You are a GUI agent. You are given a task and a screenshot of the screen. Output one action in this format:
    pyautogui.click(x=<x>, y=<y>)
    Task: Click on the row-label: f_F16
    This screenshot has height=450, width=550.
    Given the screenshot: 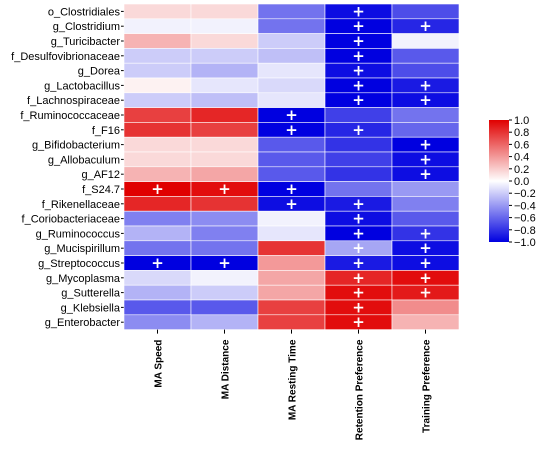 What is the action you would take?
    pyautogui.click(x=106, y=131)
    